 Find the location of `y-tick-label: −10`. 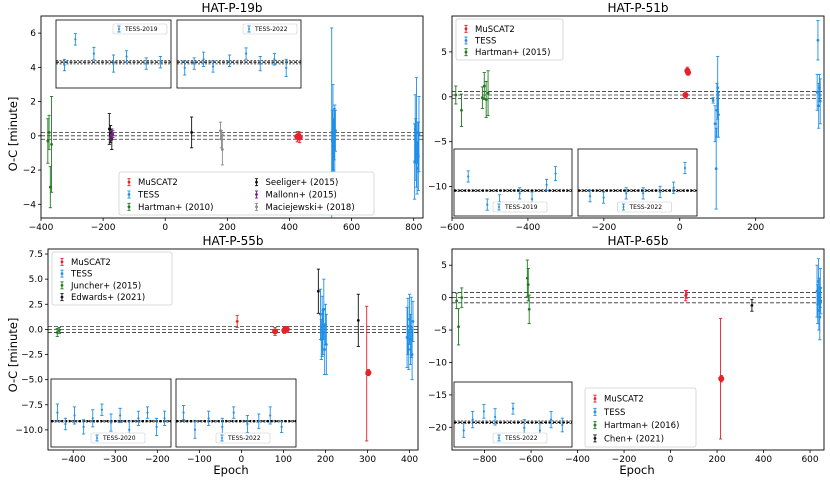

y-tick-label: −10 is located at coordinates (437, 188).